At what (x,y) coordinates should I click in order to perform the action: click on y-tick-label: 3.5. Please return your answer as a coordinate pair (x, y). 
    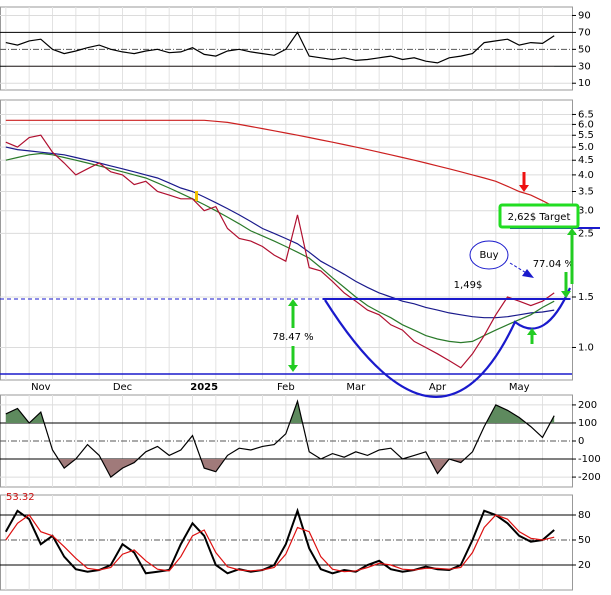
    Looking at the image, I should click on (586, 192).